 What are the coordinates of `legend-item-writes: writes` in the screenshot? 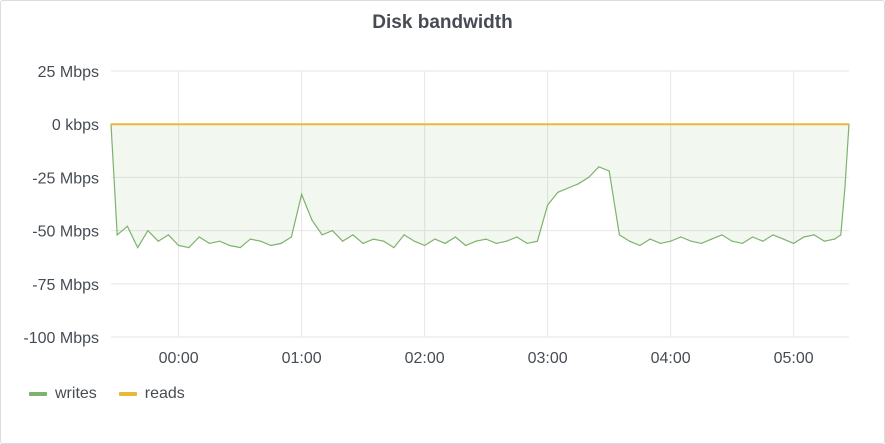 It's located at (63, 394).